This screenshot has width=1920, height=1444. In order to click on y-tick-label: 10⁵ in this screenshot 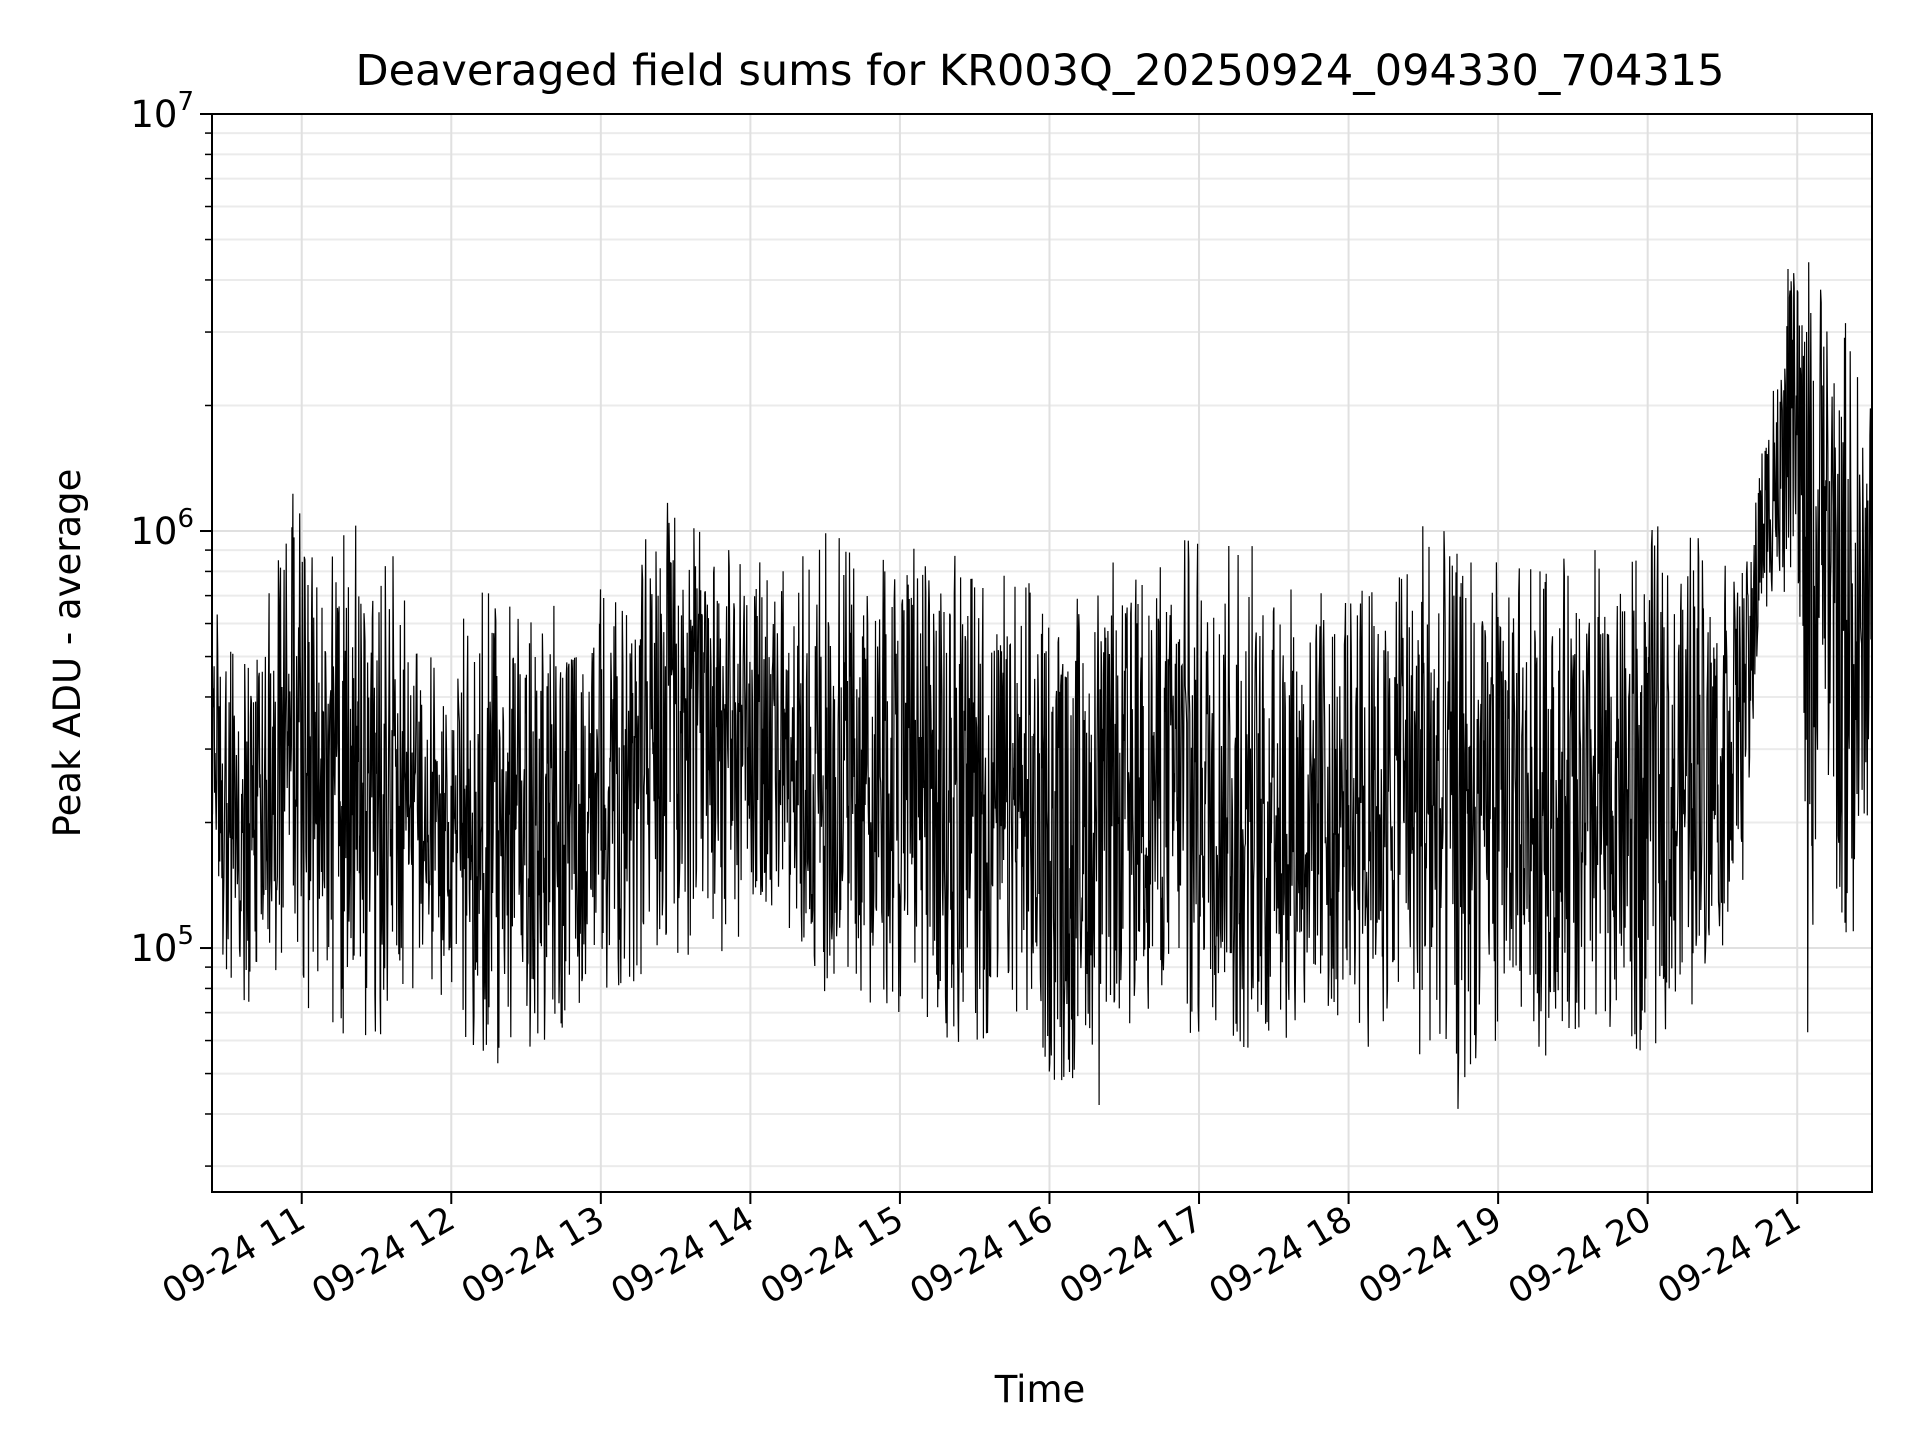, I will do `click(162, 945)`.